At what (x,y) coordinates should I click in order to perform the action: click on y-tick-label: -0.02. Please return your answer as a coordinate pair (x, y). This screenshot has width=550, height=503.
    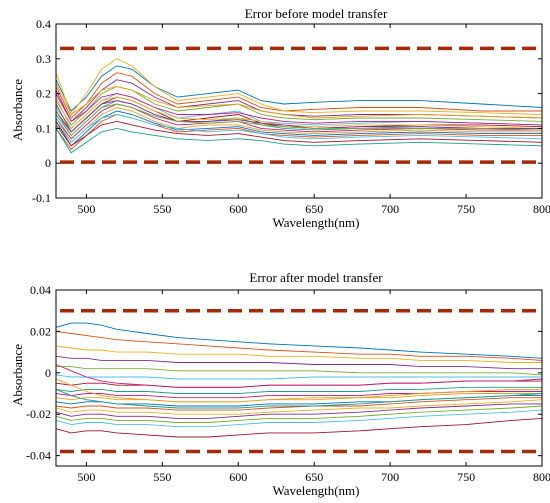
    Looking at the image, I should click on (38, 414).